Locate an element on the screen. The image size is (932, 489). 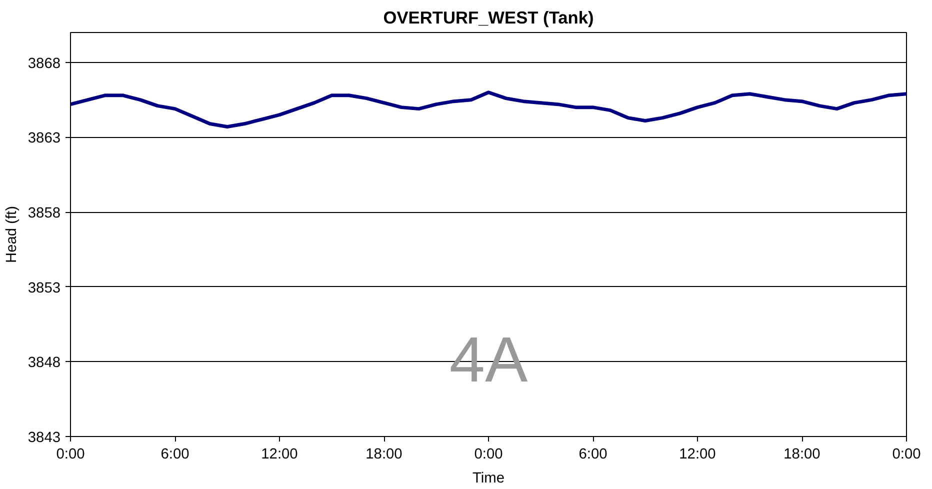
y-tick-label: 3853 is located at coordinates (44, 288).